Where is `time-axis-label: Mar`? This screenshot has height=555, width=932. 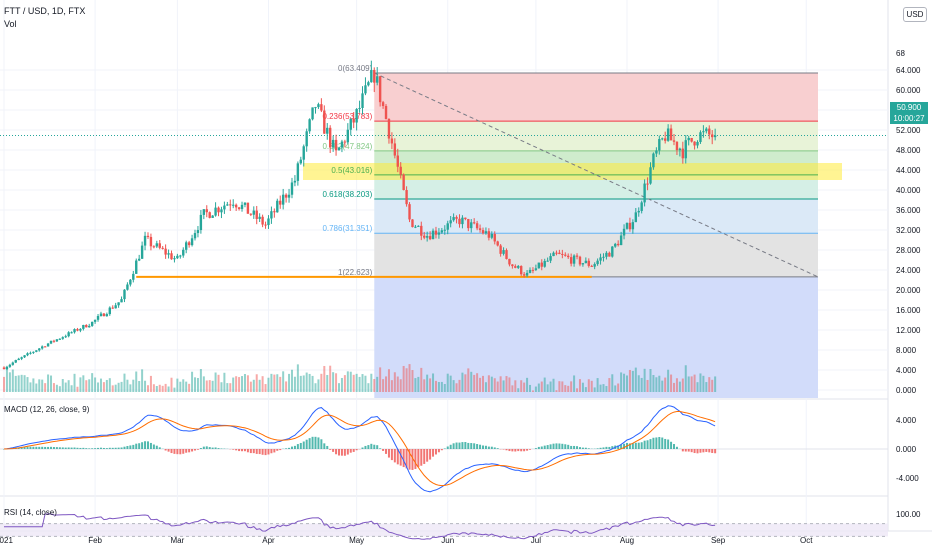 time-axis-label: Mar is located at coordinates (177, 540).